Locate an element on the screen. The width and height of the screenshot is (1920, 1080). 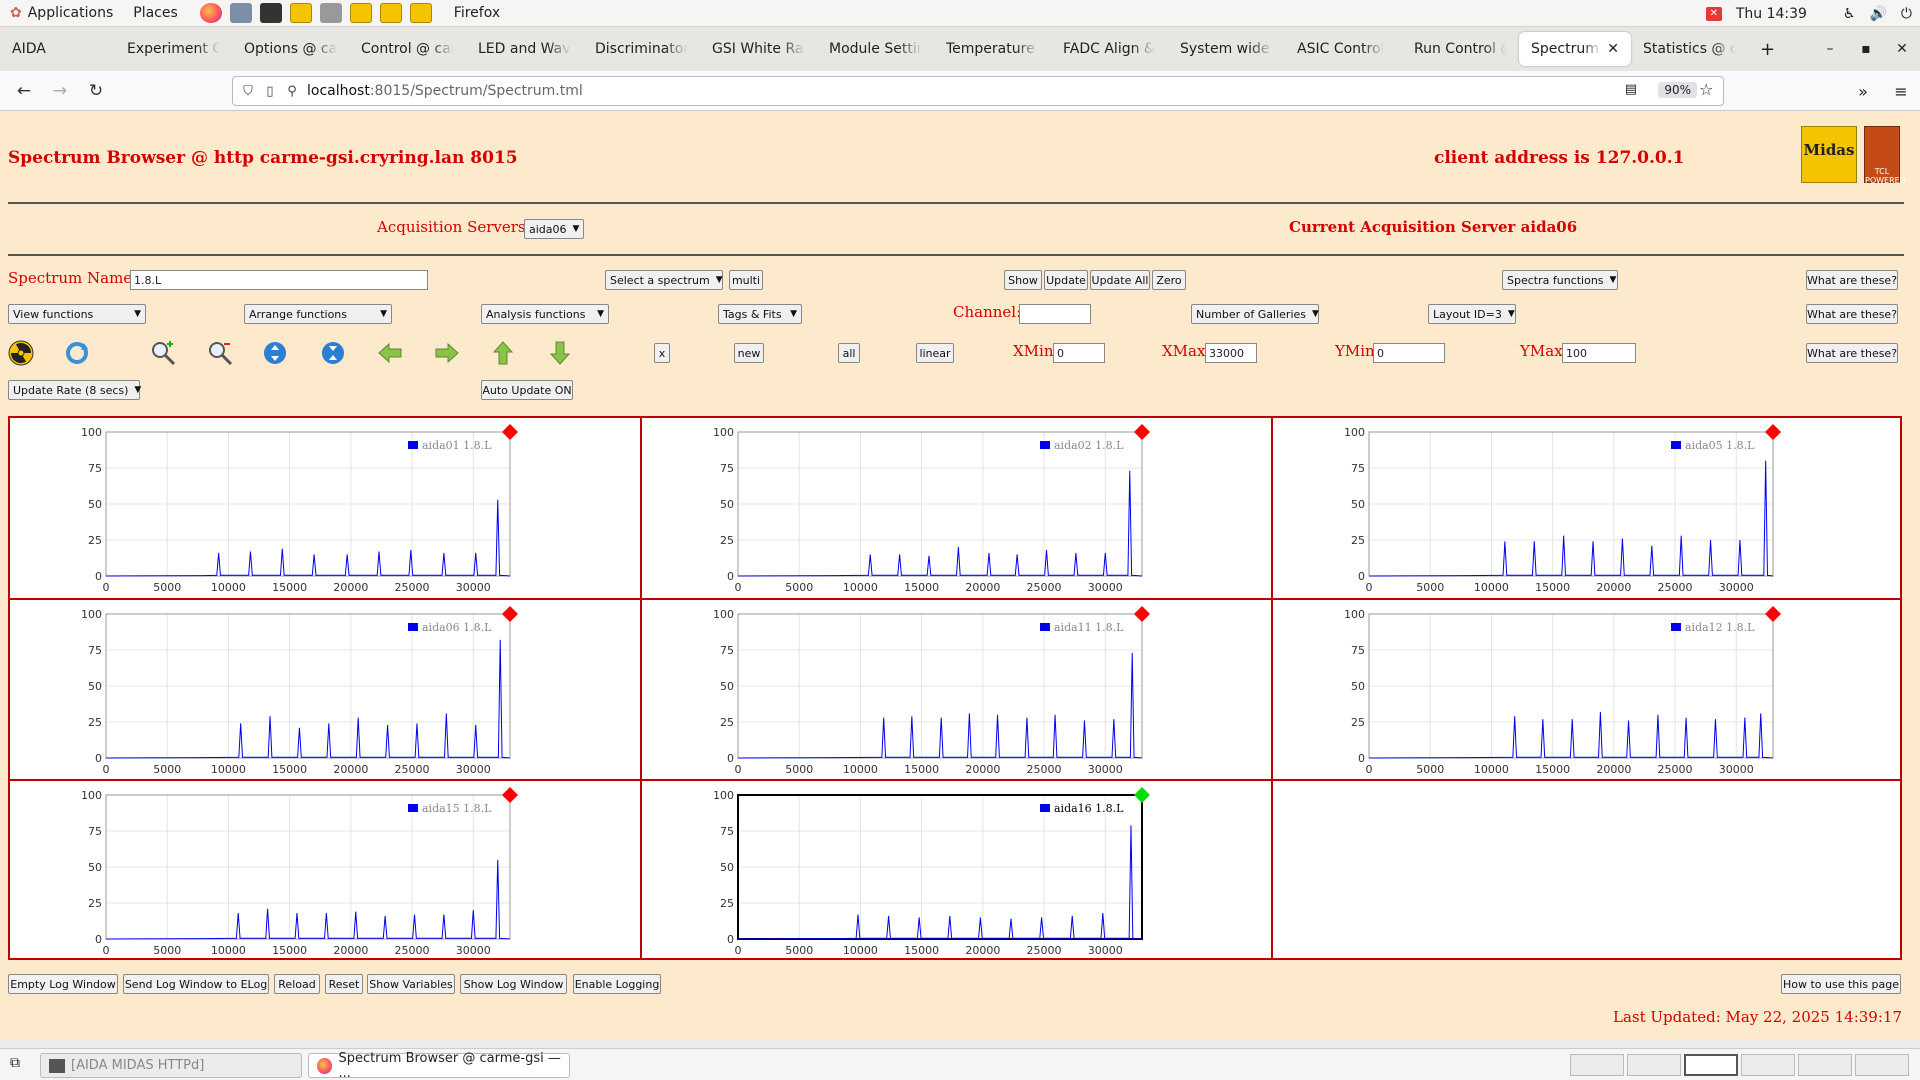
number-of-galleries-dropdown: Number of Galleries ▼ is located at coordinates (1255, 314).